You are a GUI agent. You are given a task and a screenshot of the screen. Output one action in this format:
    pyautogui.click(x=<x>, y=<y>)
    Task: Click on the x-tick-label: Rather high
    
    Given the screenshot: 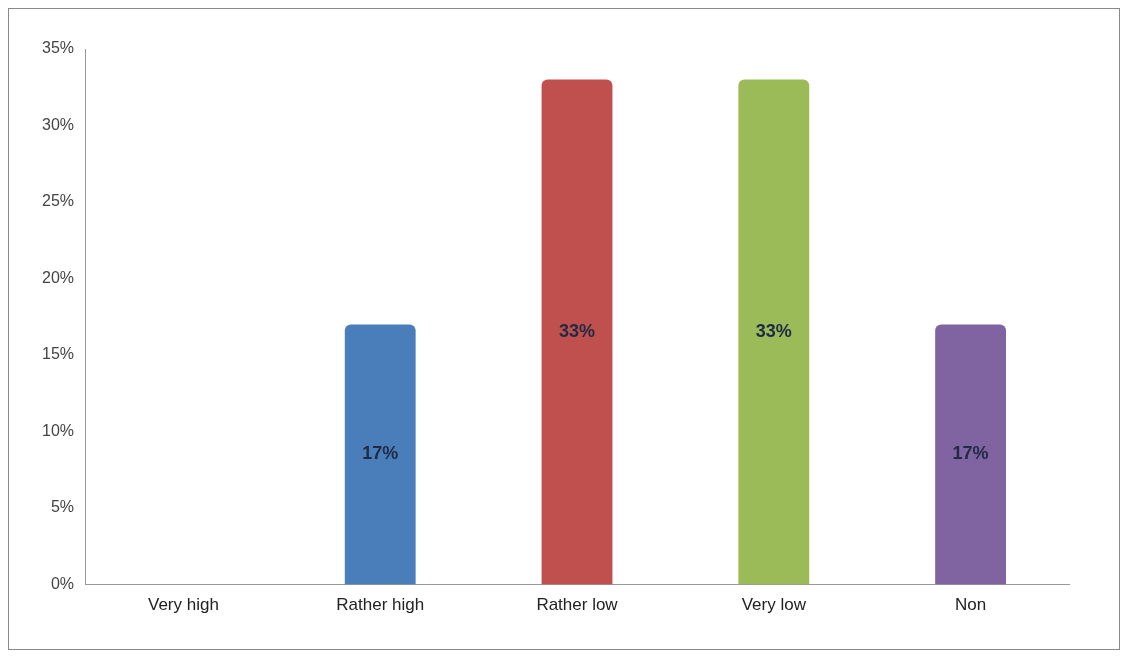 What is the action you would take?
    pyautogui.click(x=380, y=605)
    